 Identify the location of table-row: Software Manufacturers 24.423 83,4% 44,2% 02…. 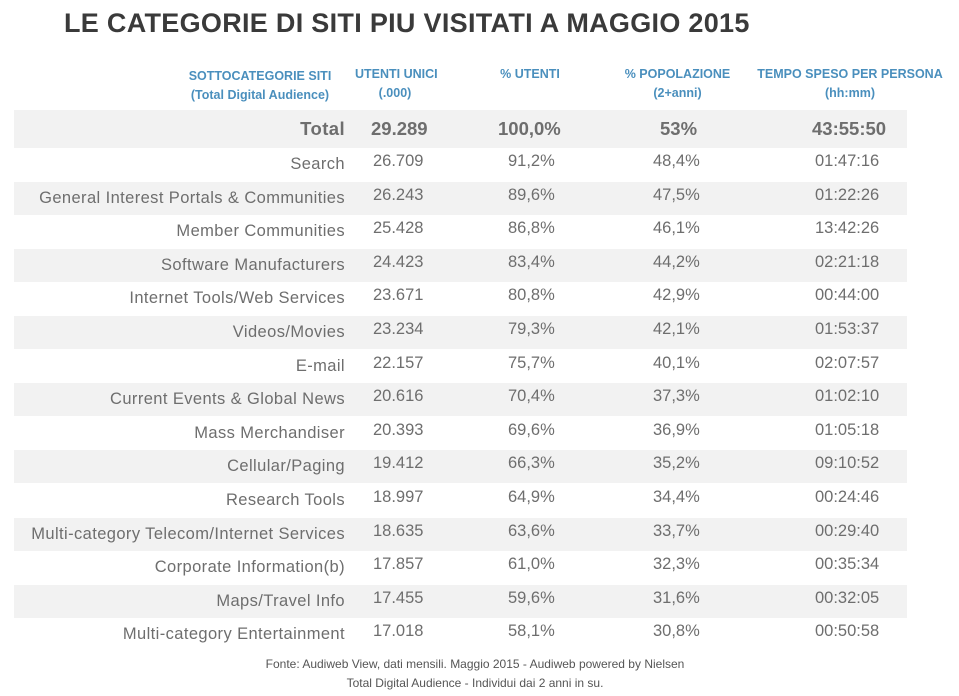
(460, 265).